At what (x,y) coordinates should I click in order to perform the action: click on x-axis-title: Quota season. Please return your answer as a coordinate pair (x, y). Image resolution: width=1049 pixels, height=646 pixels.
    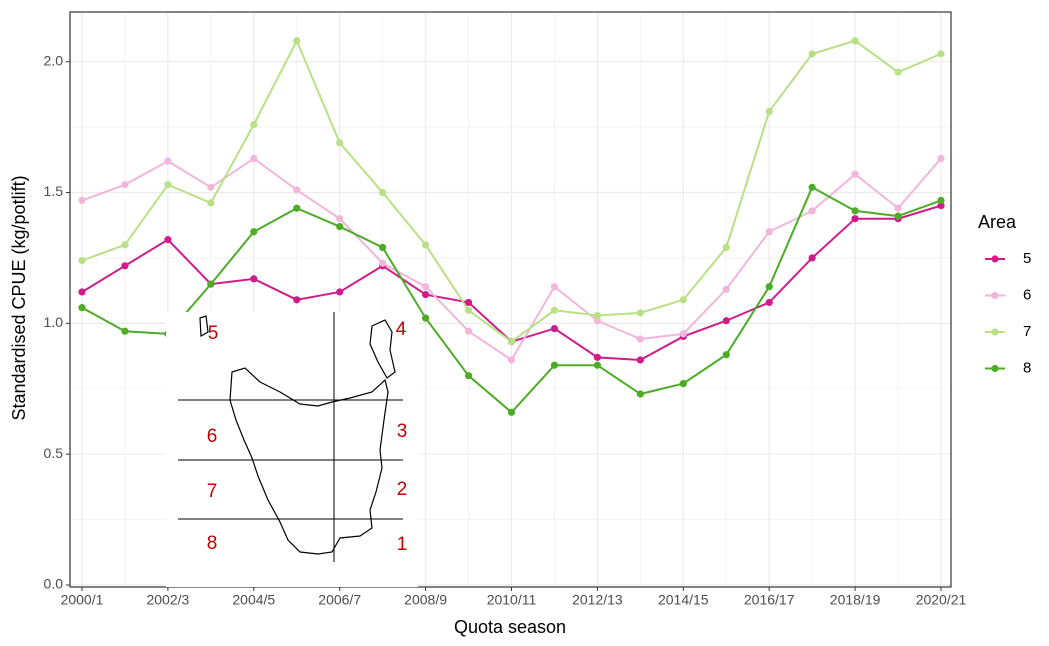
    Looking at the image, I should click on (510, 627).